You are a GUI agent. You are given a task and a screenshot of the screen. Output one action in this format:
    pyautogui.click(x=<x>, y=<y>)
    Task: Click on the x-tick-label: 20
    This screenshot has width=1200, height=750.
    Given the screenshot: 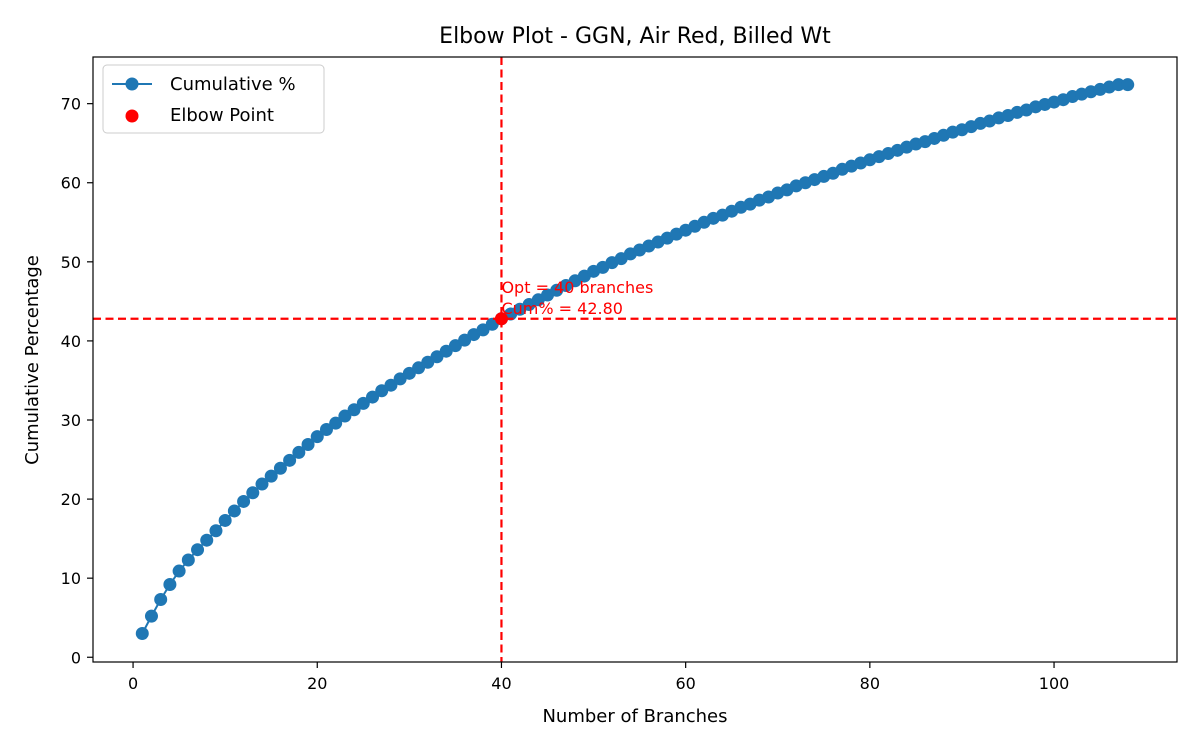 What is the action you would take?
    pyautogui.click(x=317, y=683)
    